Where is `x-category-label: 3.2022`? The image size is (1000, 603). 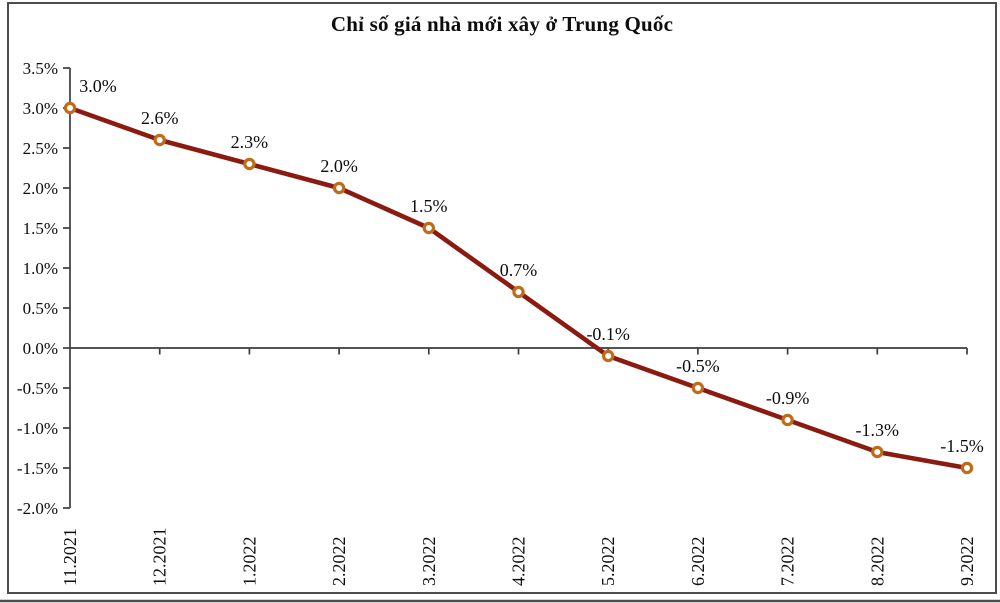 x-category-label: 3.2022 is located at coordinates (429, 562).